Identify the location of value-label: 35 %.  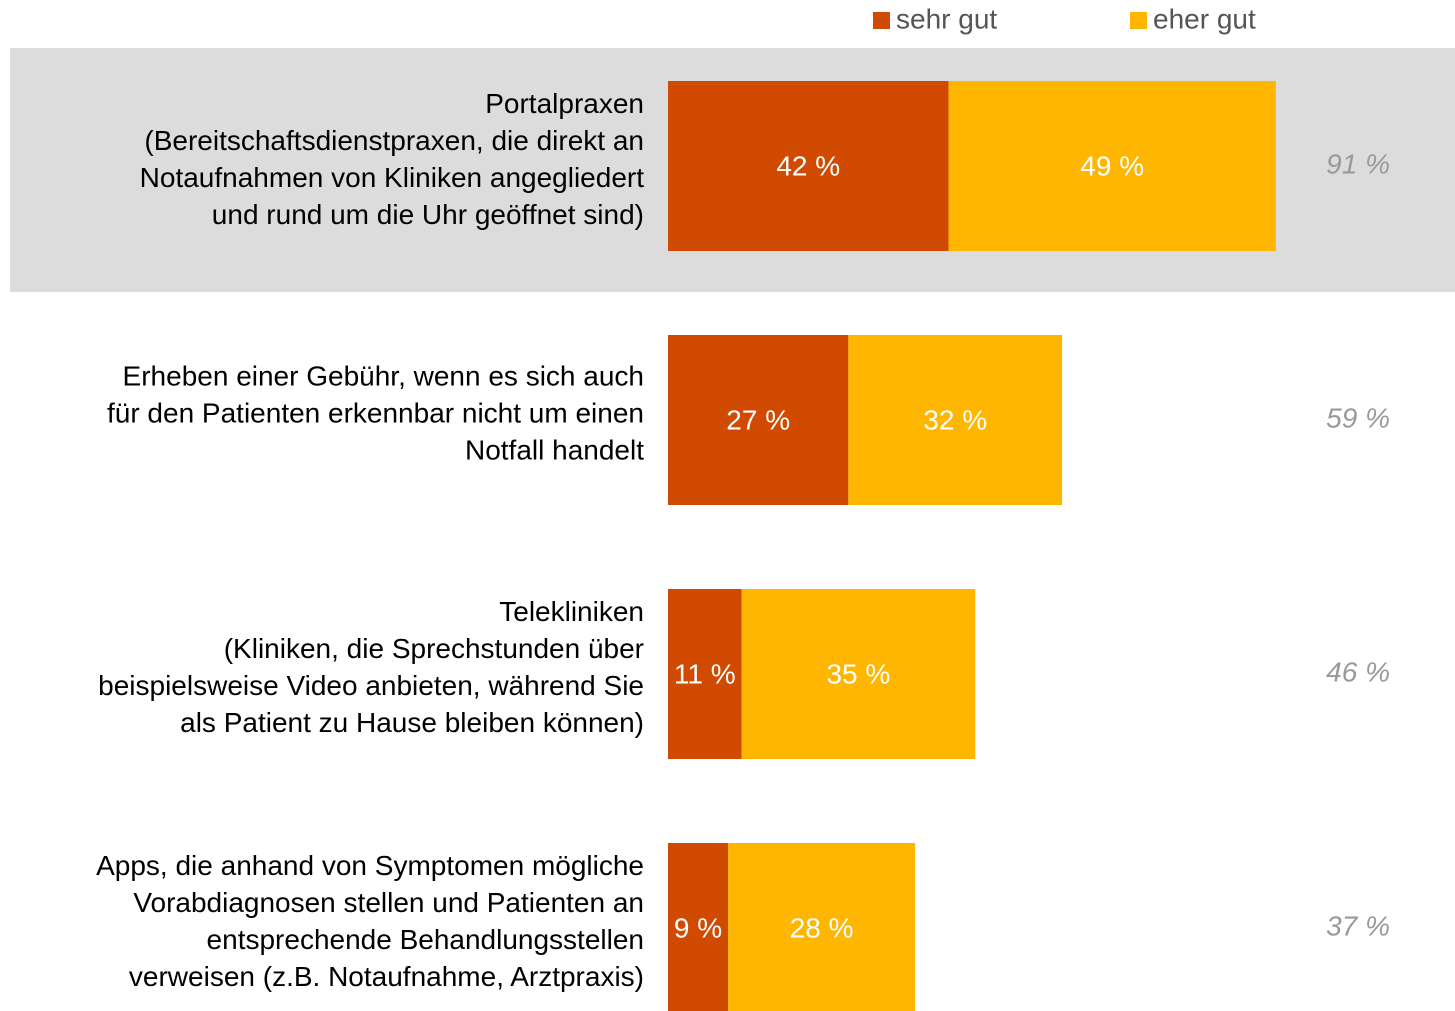
(858, 673).